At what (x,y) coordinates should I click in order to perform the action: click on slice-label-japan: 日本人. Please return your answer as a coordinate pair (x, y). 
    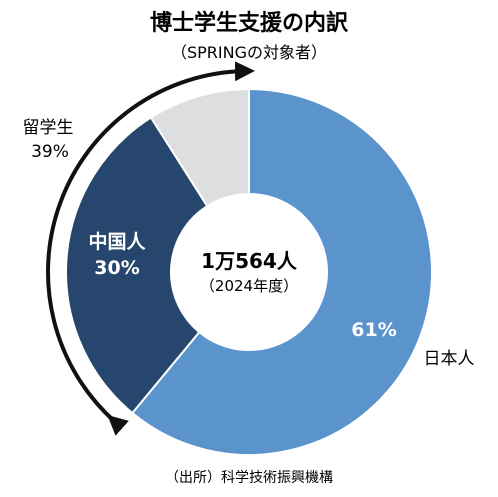
    Looking at the image, I should click on (449, 359).